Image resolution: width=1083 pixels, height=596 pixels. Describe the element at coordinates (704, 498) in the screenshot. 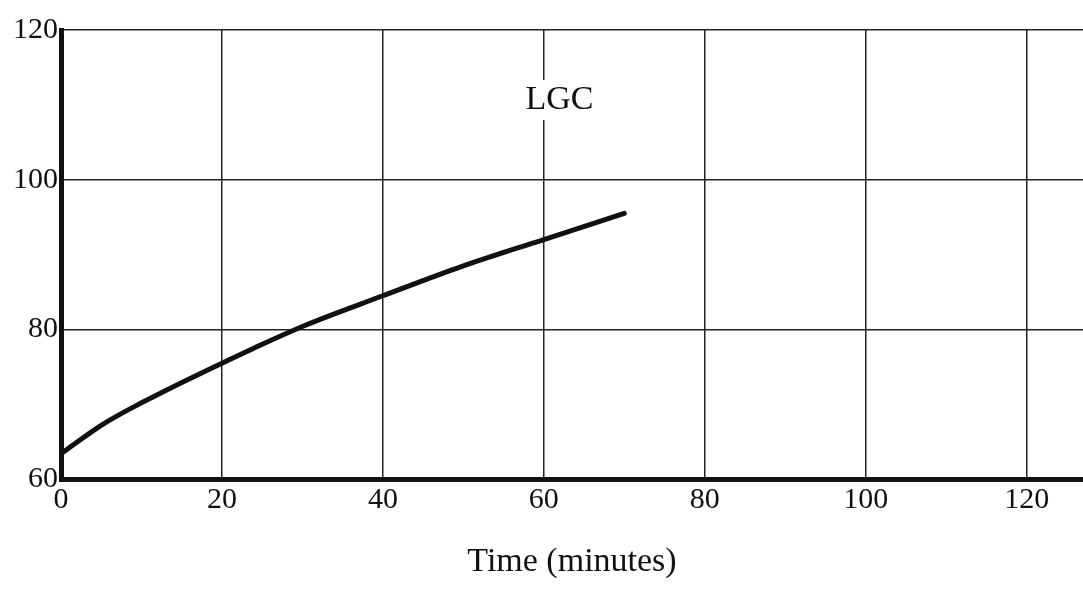

I see `x-tick-label: 80` at that location.